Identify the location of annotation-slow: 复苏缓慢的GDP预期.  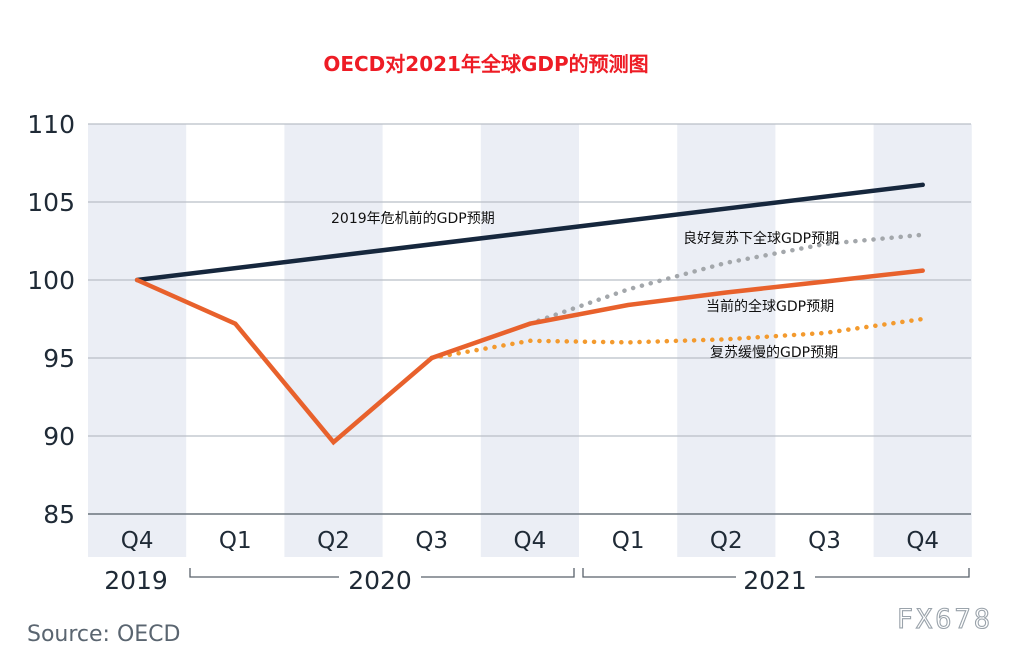
(774, 352).